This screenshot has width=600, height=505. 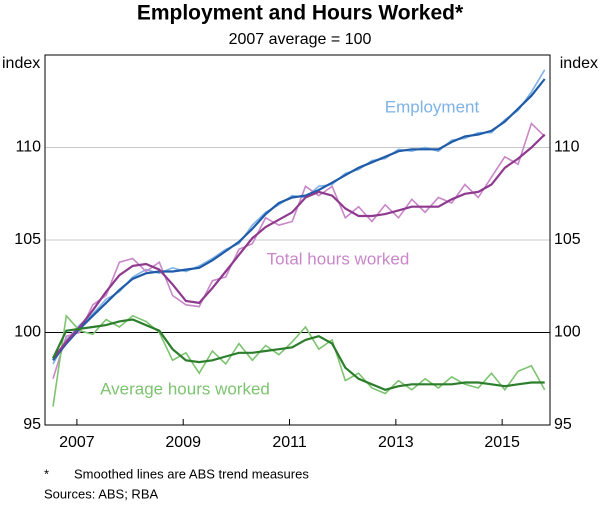 I want to click on x-tick-label: 2015, so click(x=502, y=442).